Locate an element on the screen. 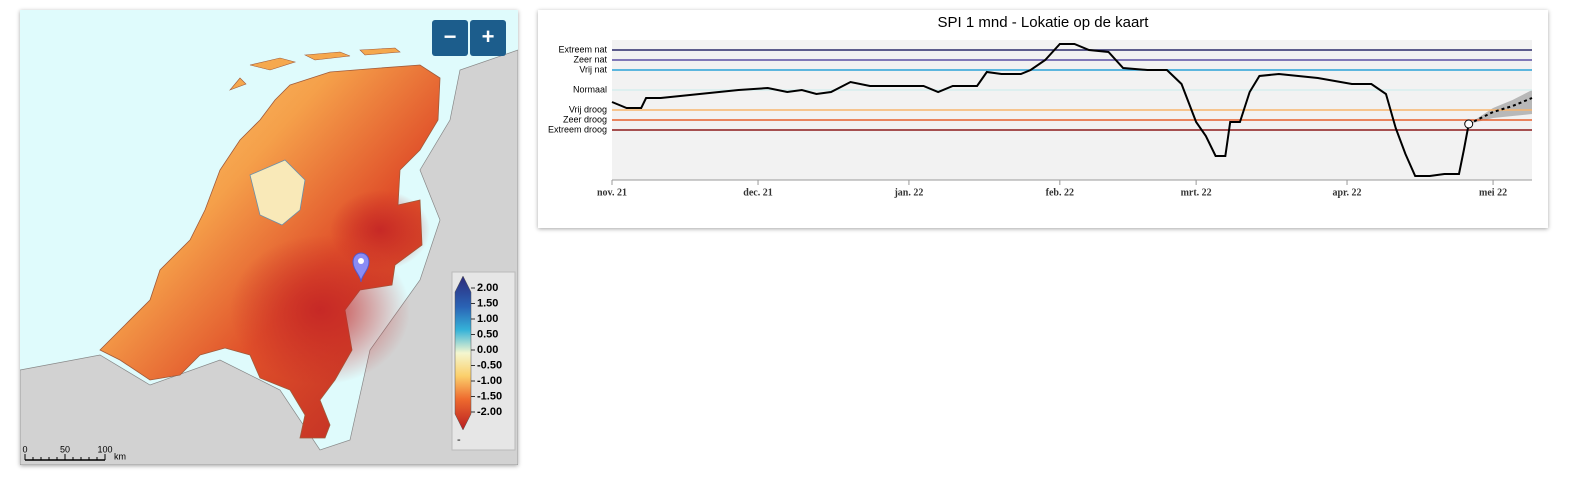 This screenshot has width=1583, height=490. location-pin is located at coordinates (361, 267).